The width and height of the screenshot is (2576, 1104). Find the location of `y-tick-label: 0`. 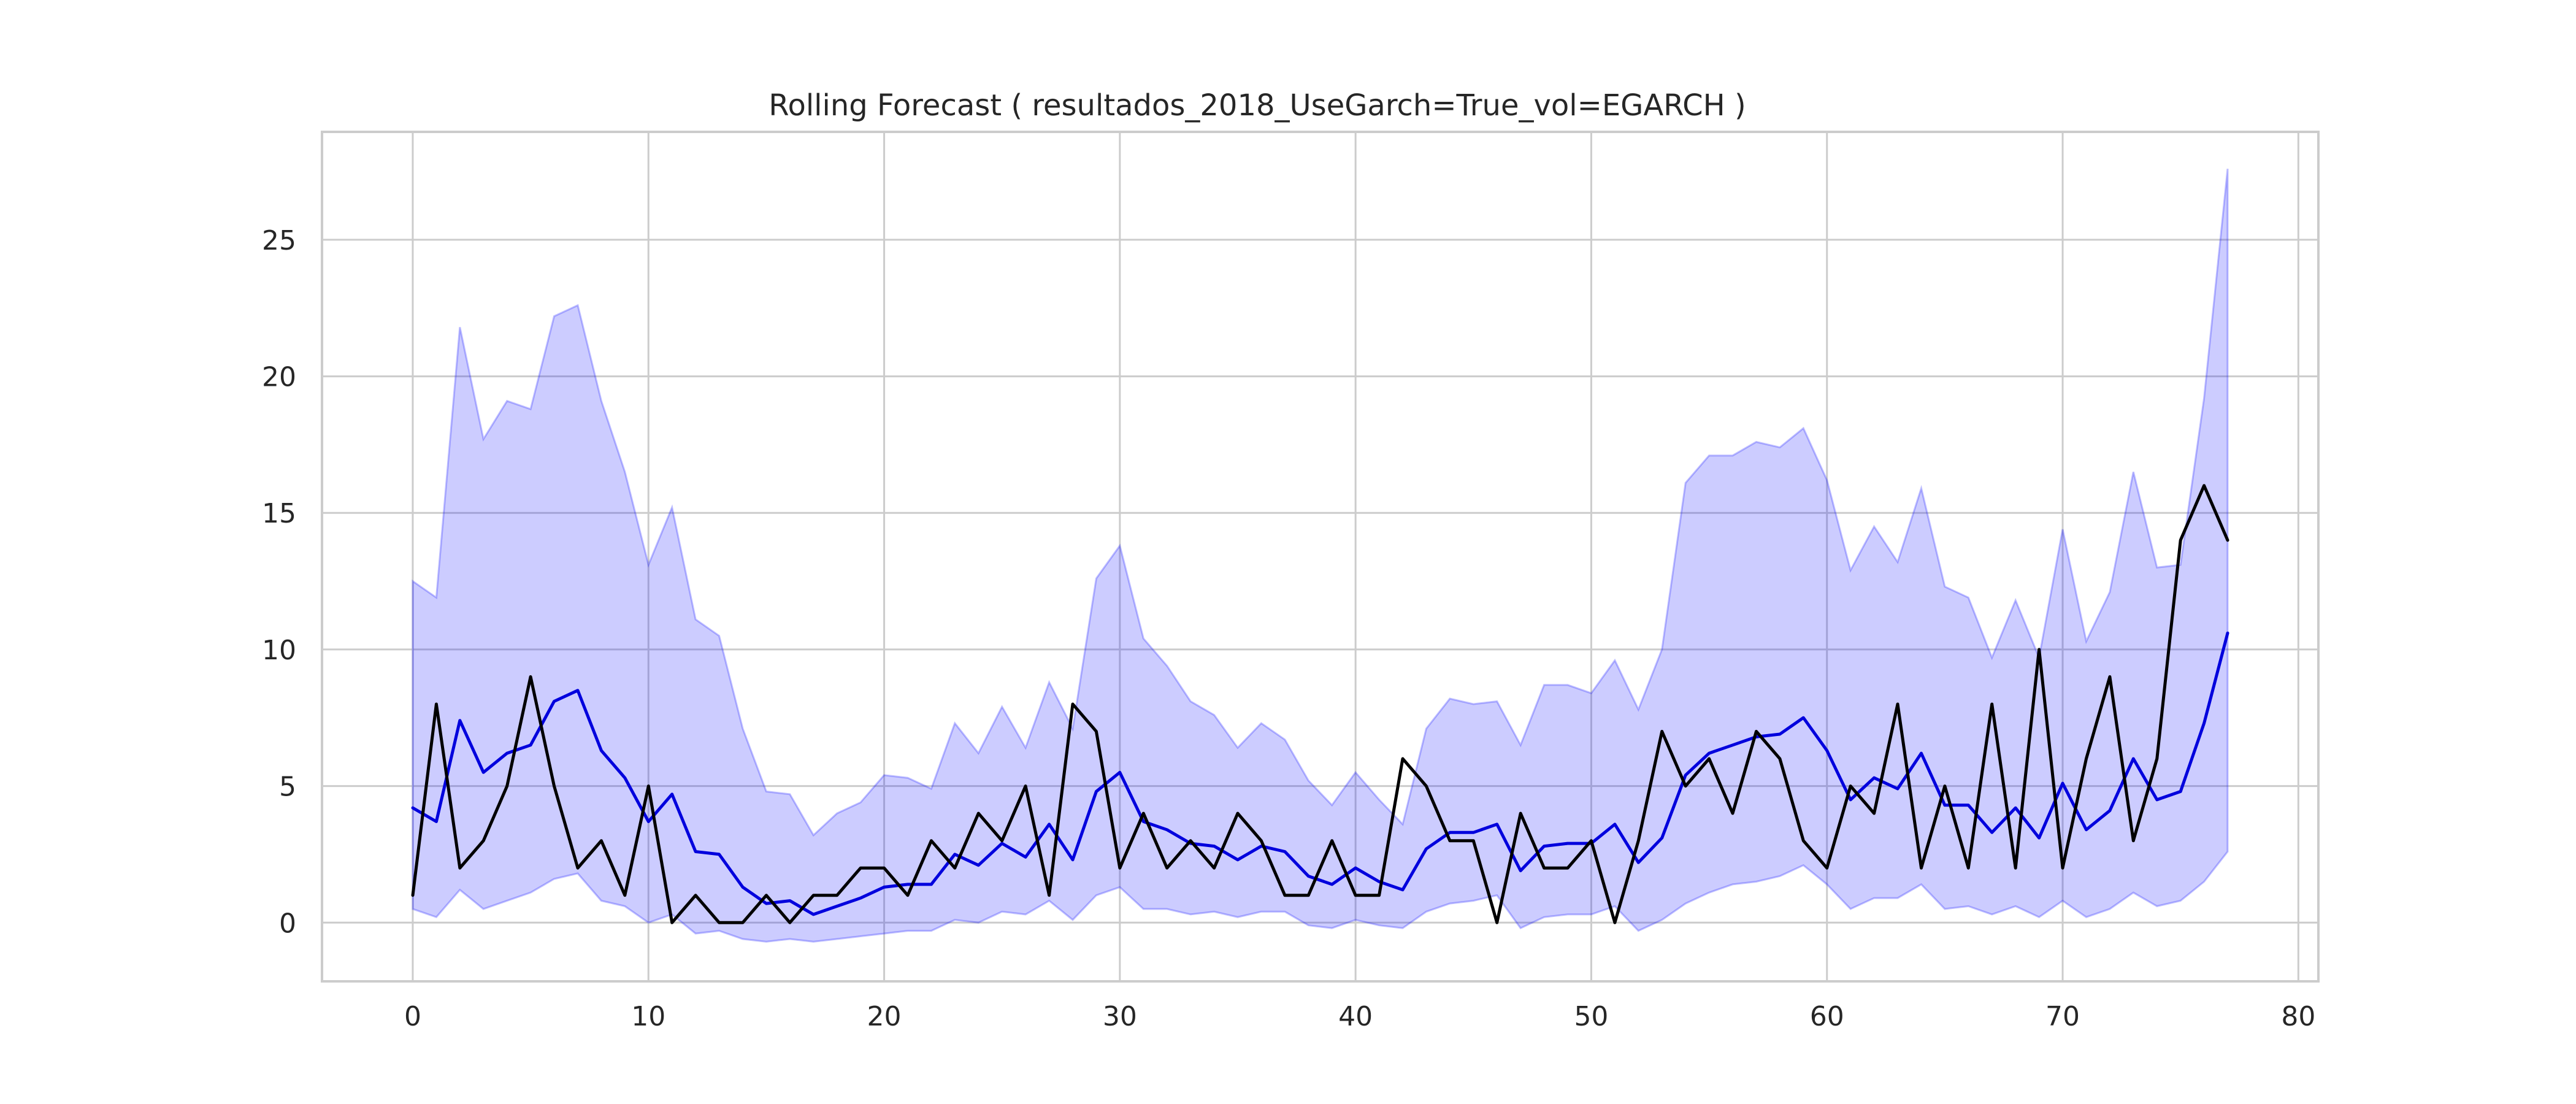

y-tick-label: 0 is located at coordinates (287, 923).